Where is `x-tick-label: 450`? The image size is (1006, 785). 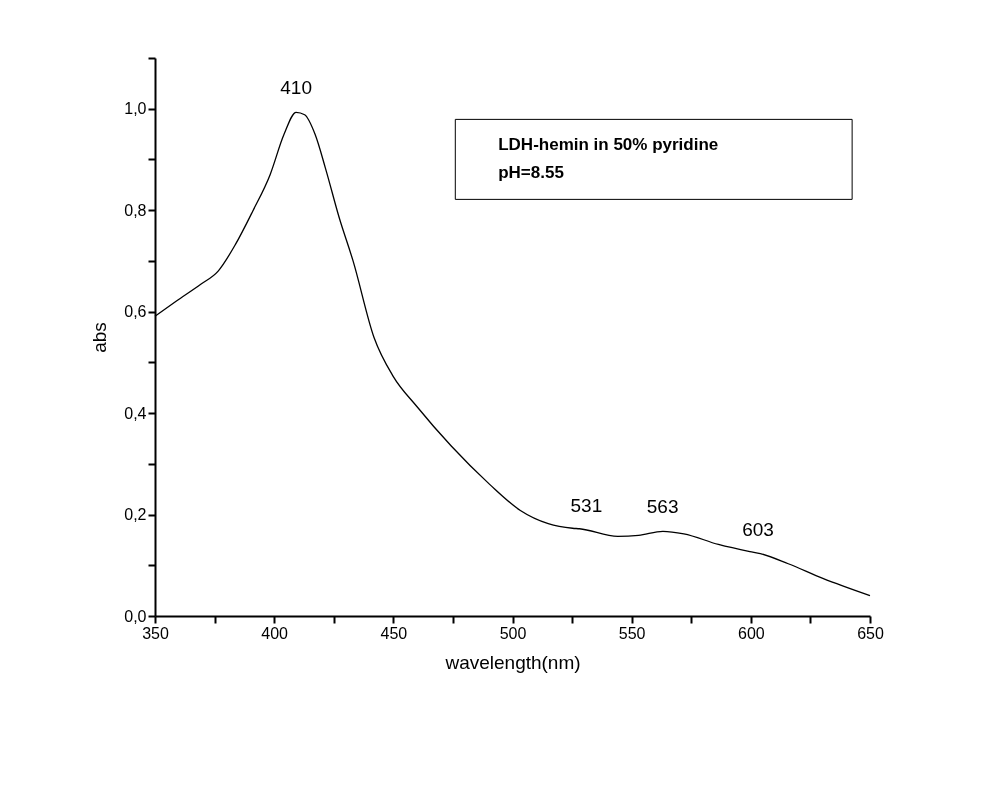 x-tick-label: 450 is located at coordinates (394, 633).